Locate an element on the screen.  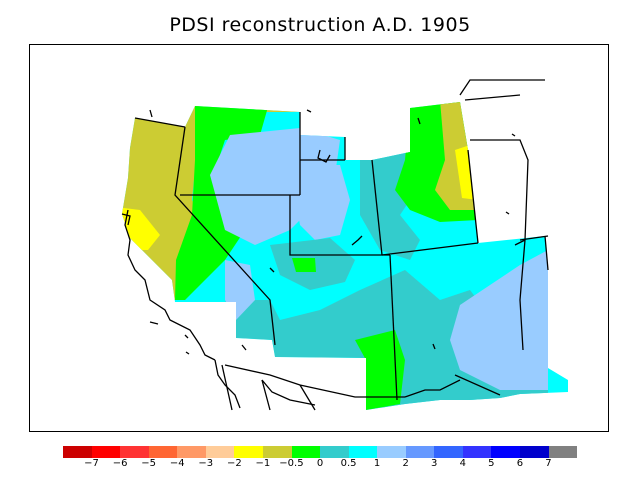
colorbar-tick-label: 6 is located at coordinates (520, 463).